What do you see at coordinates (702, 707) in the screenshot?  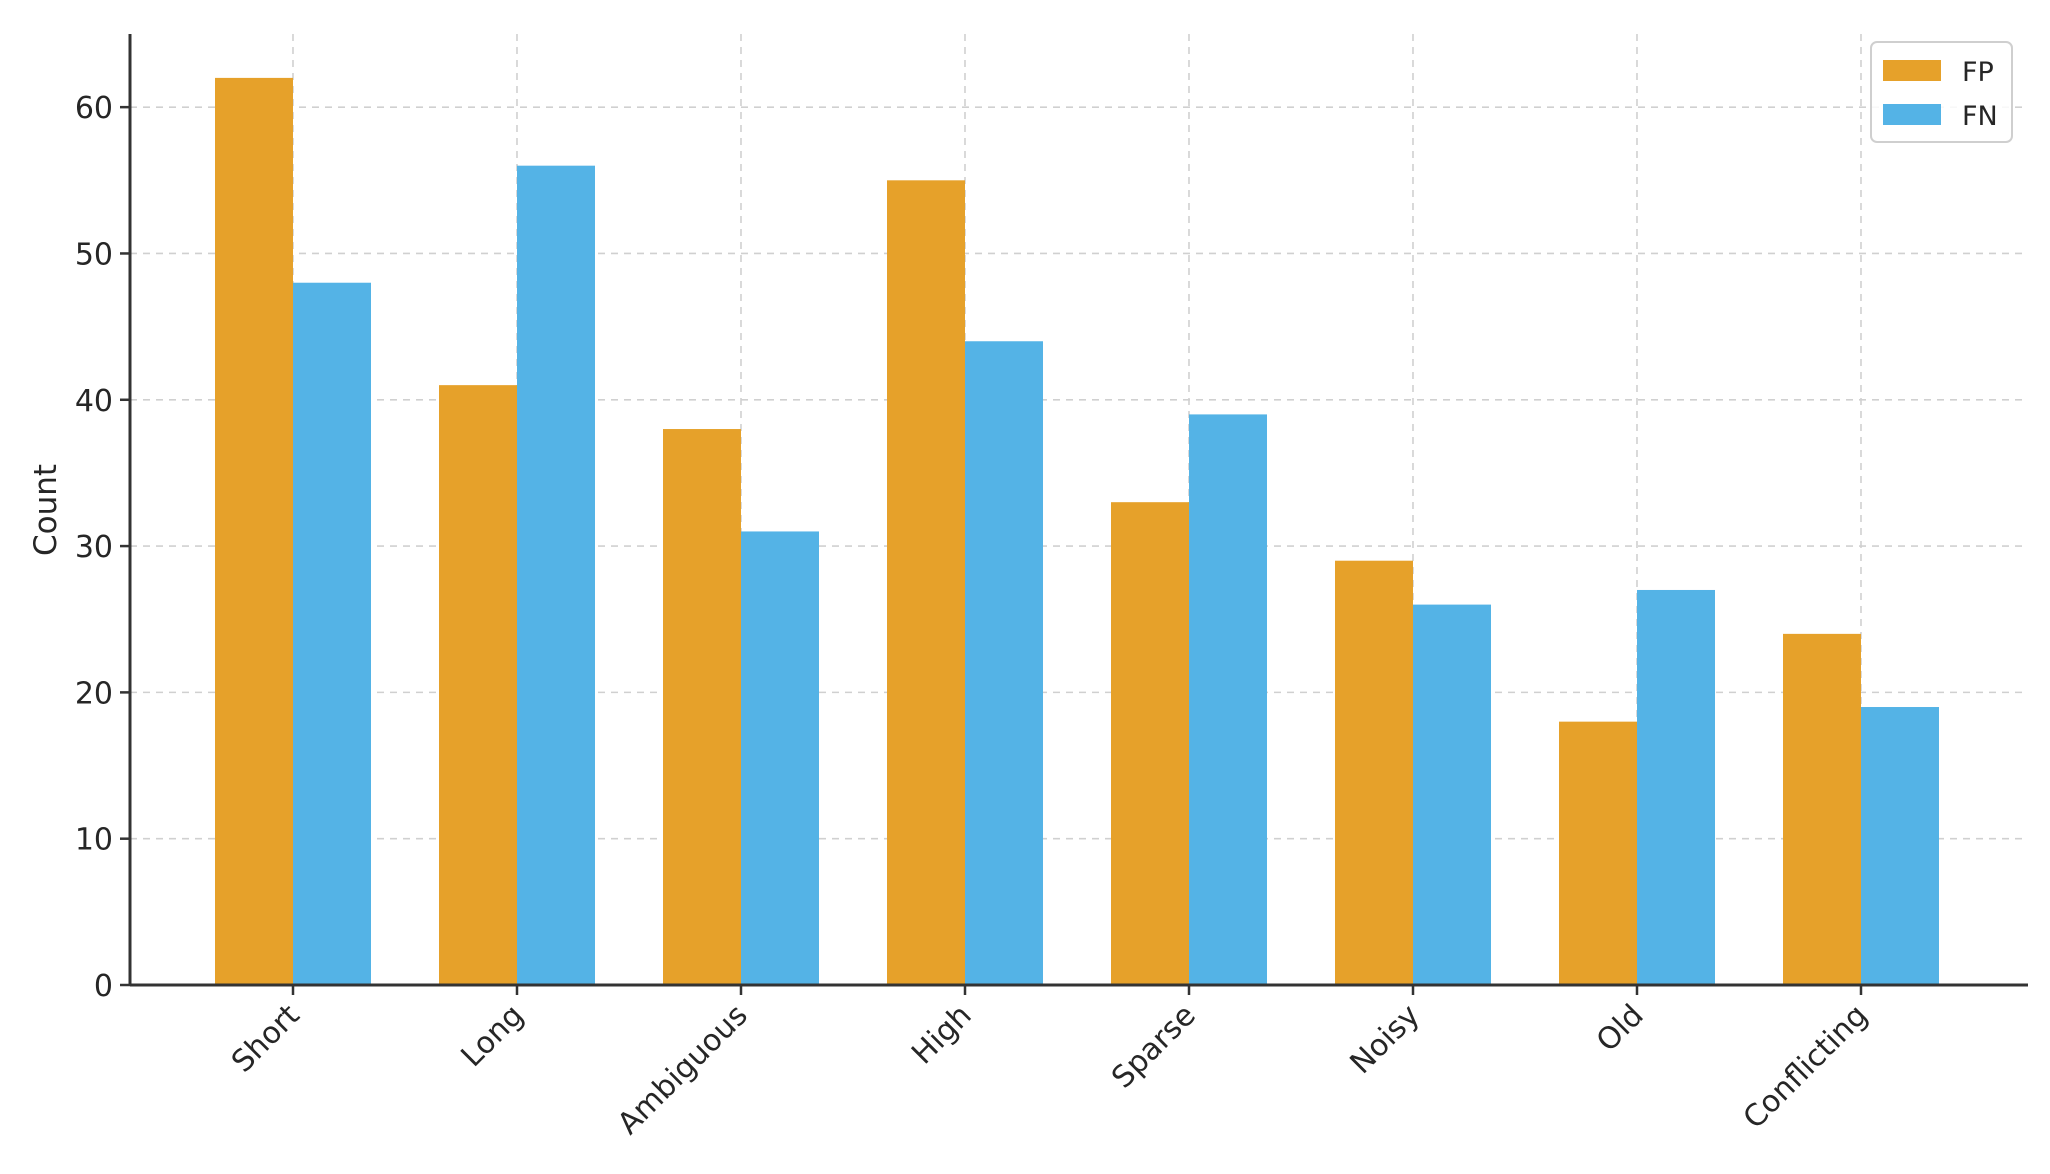 I see `bar-fp-ambiguous` at bounding box center [702, 707].